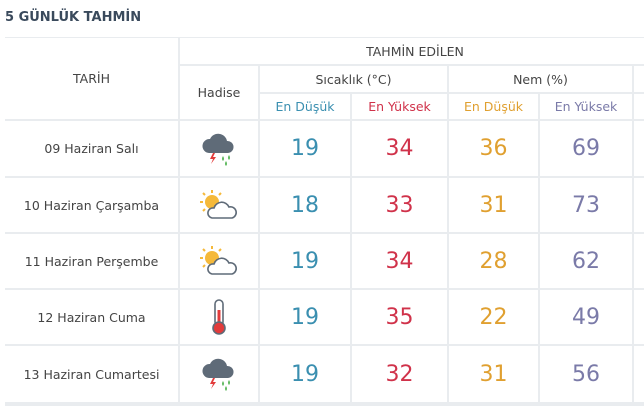  Describe the element at coordinates (493, 261) in the screenshot. I see `value-cell: 28` at that location.